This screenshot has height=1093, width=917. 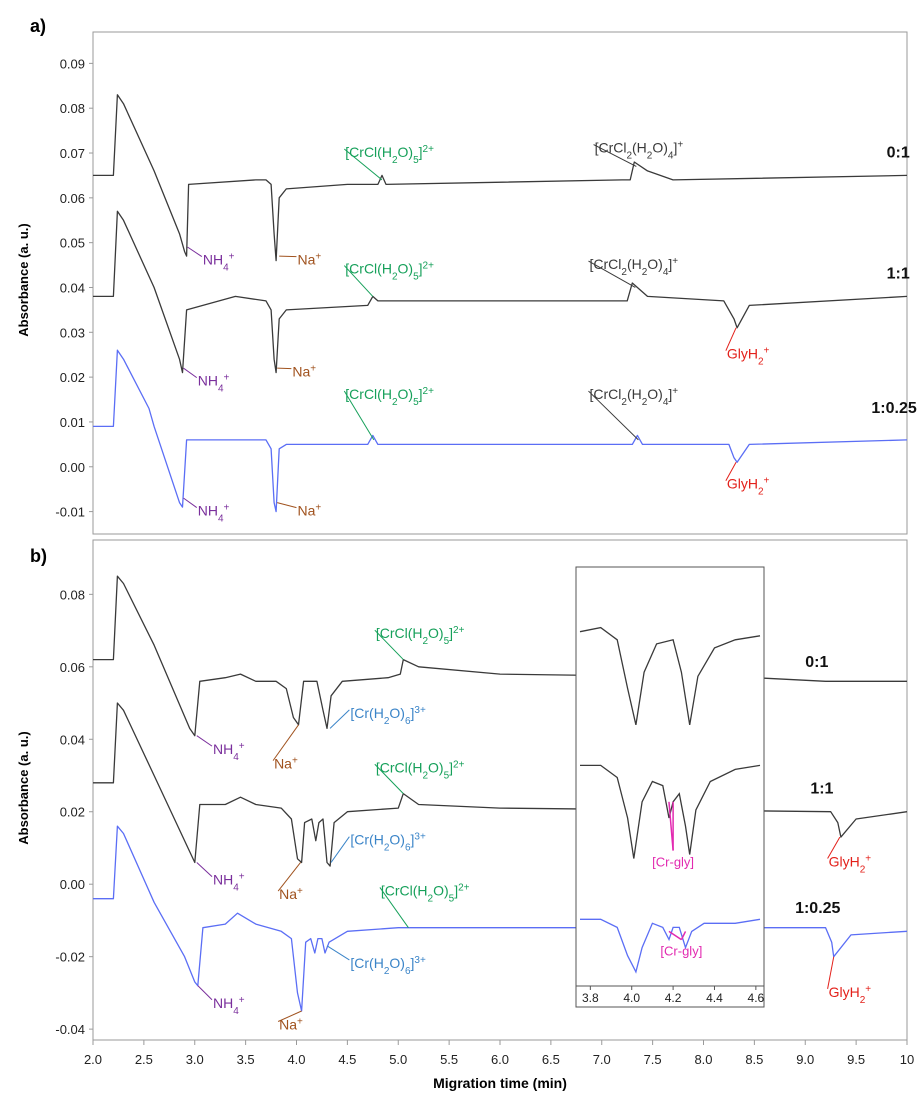 What do you see at coordinates (551, 1059) in the screenshot?
I see `x-tick-label: 6.5` at bounding box center [551, 1059].